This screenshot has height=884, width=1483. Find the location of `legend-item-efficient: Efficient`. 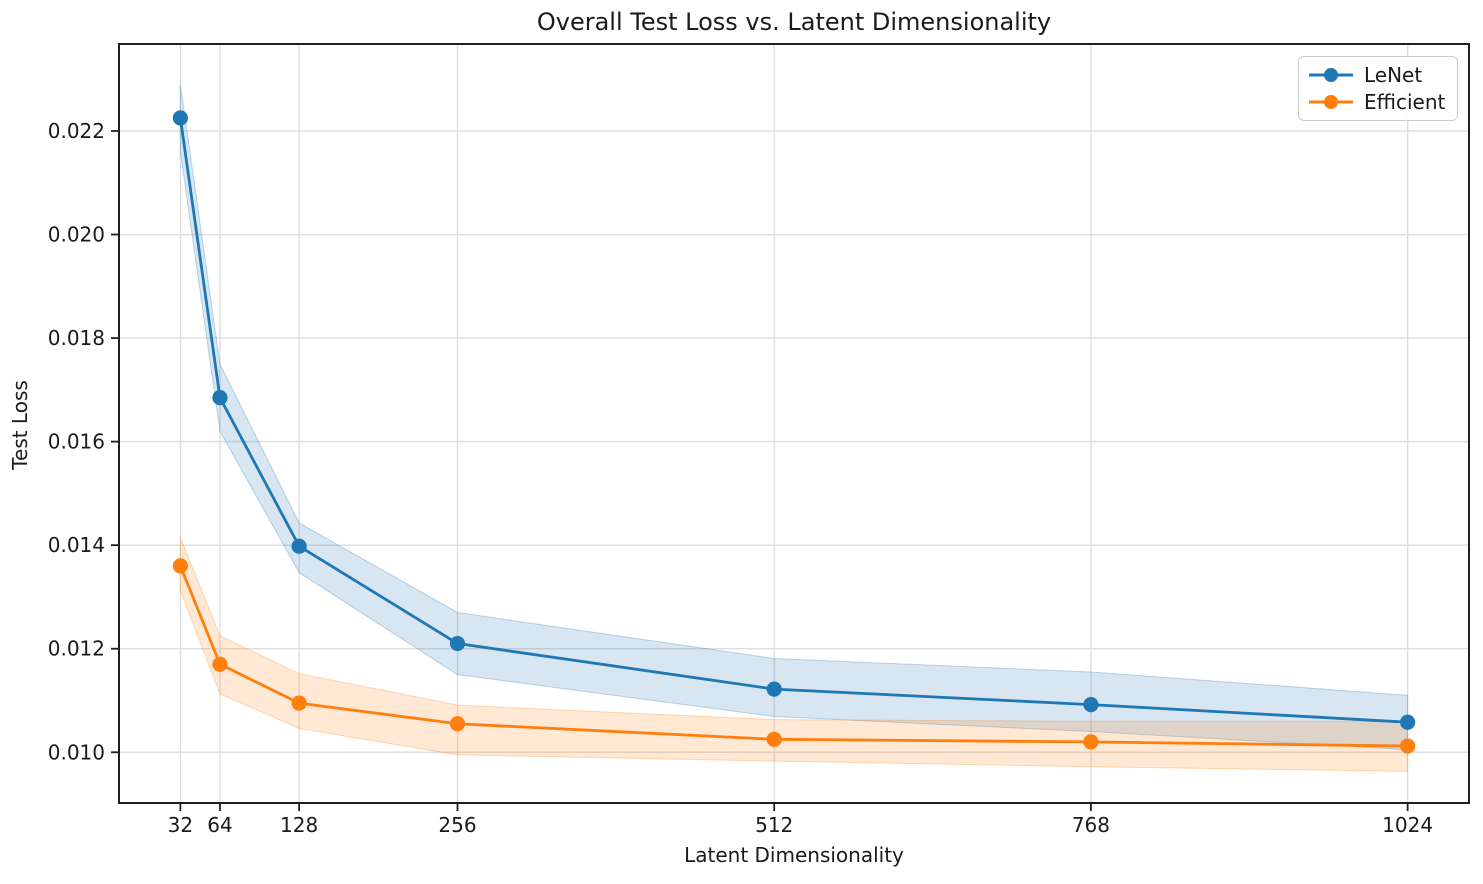

legend-item-efficient: Efficient is located at coordinates (1377, 102).